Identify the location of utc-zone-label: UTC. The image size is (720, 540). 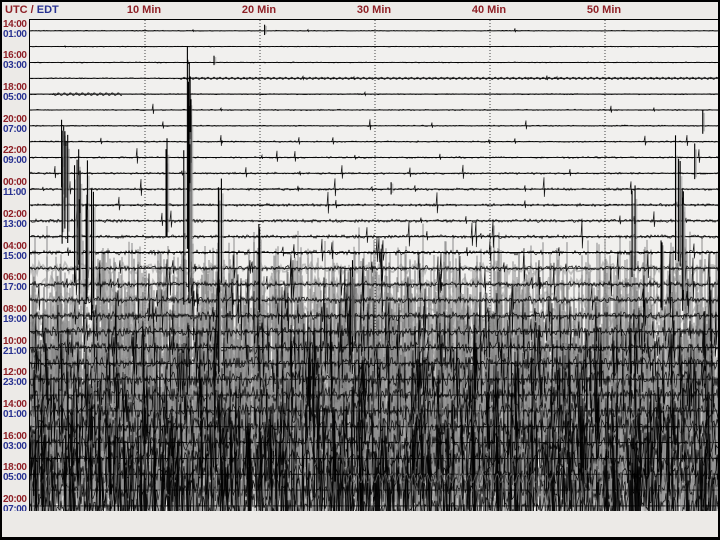
(16, 10).